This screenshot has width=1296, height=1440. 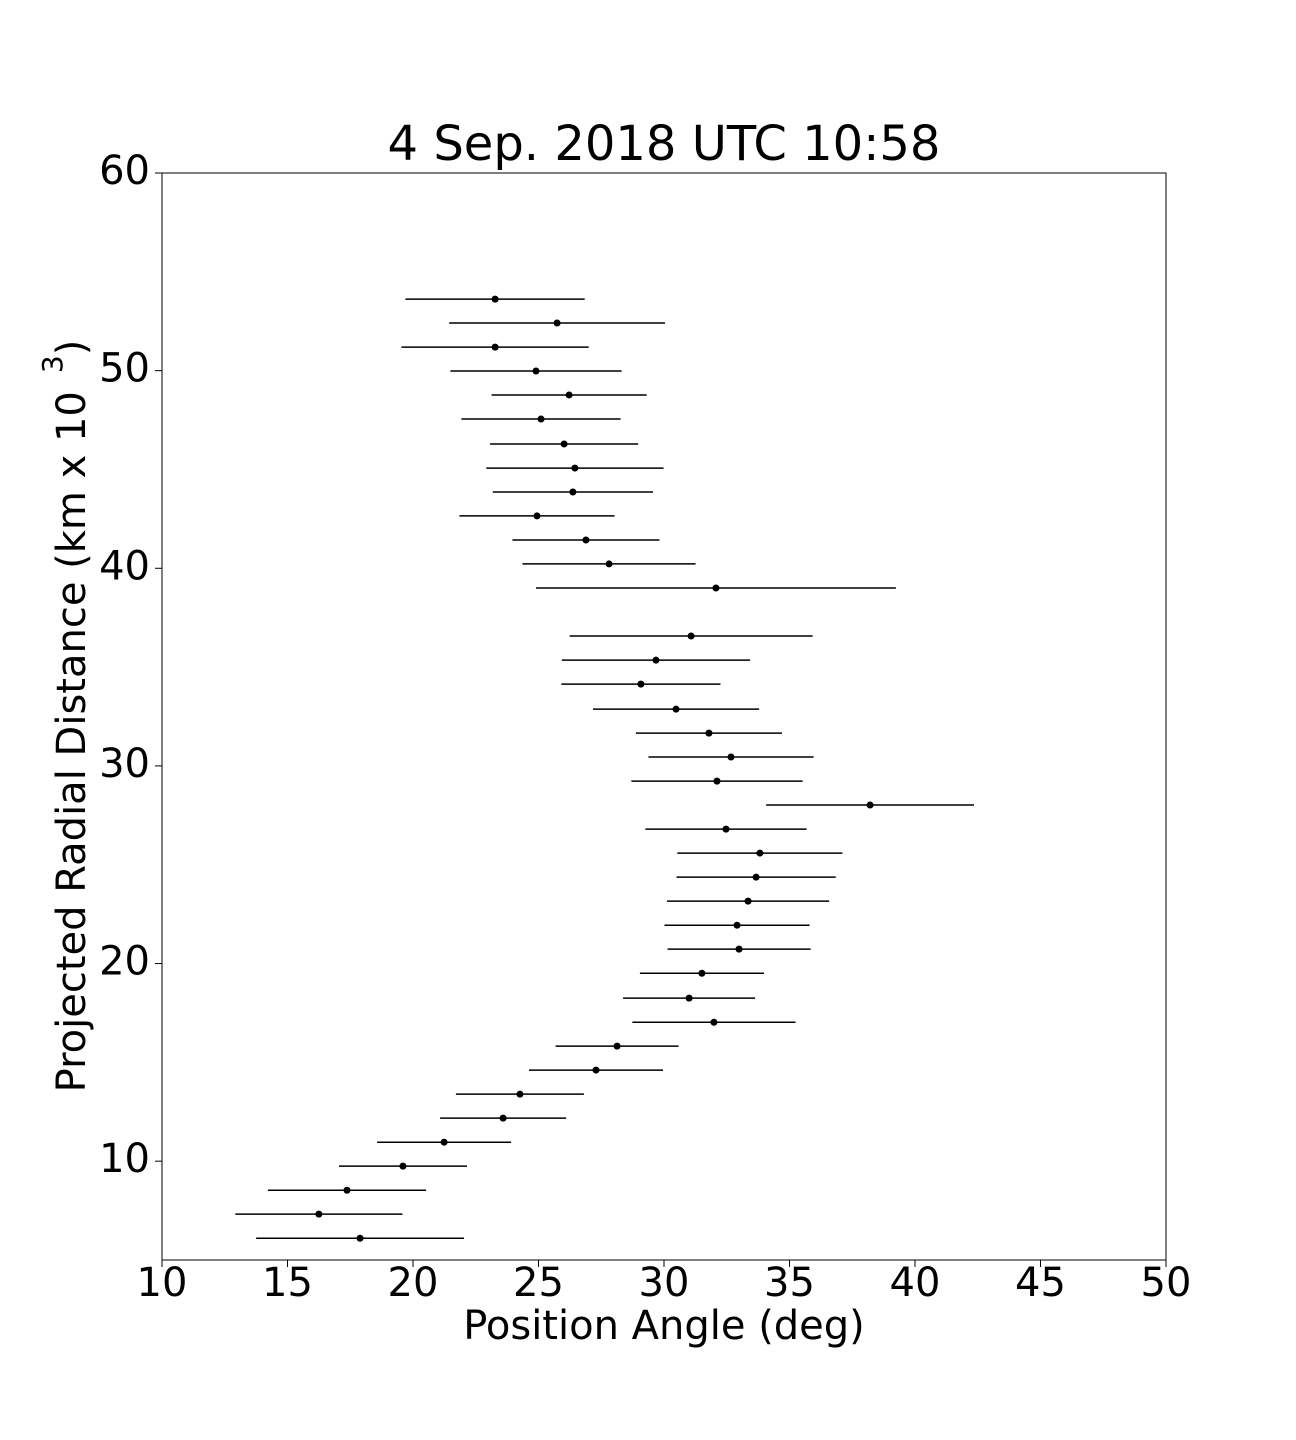 What do you see at coordinates (1166, 1283) in the screenshot?
I see `x-tick-label: 50` at bounding box center [1166, 1283].